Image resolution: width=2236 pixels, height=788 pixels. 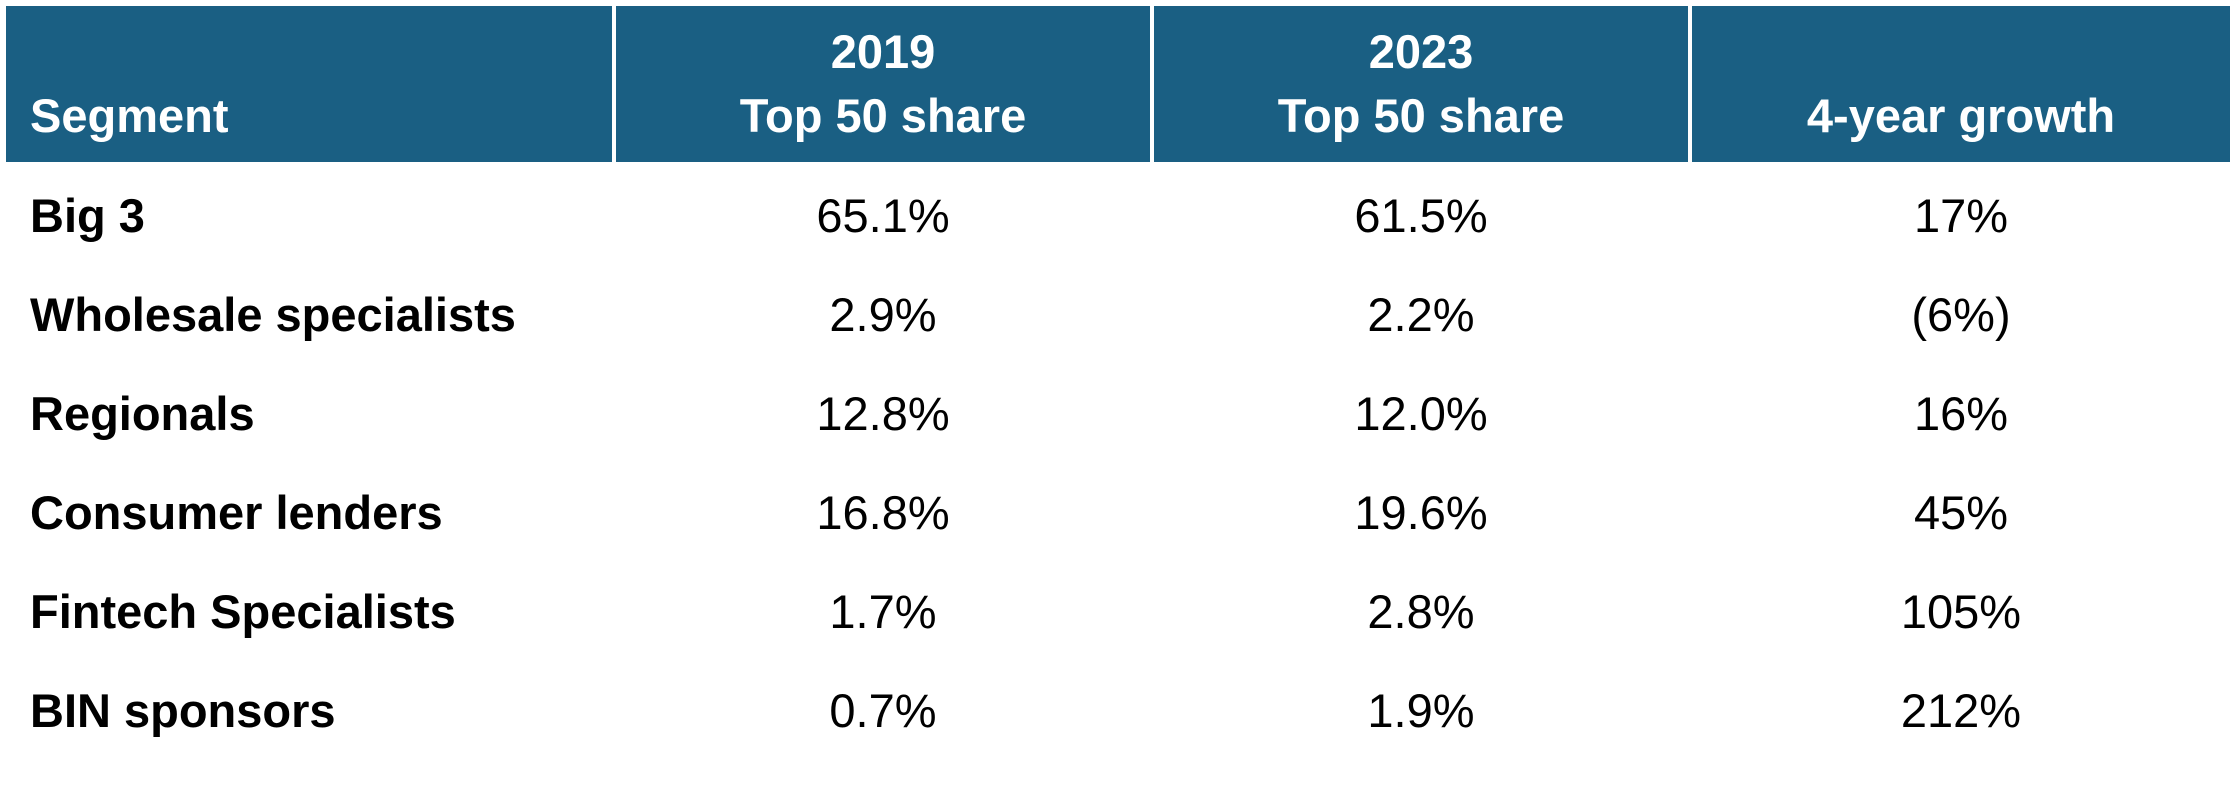 I want to click on cell-share-2023: 1.9%, so click(x=1421, y=710).